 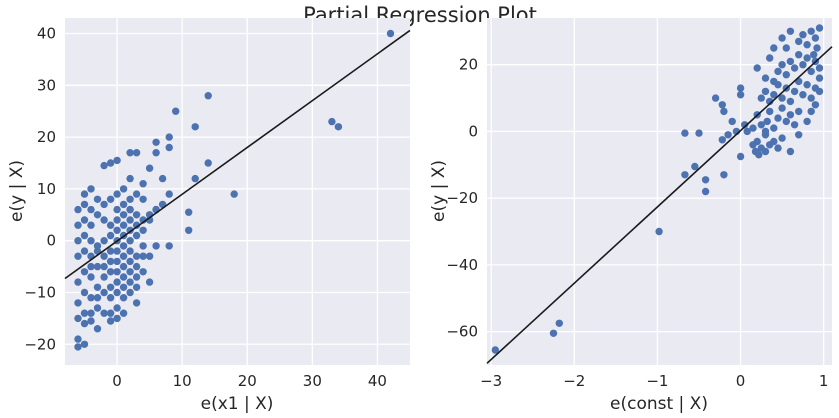 I want to click on y-axis-label-right: e(y | X), so click(x=439, y=191).